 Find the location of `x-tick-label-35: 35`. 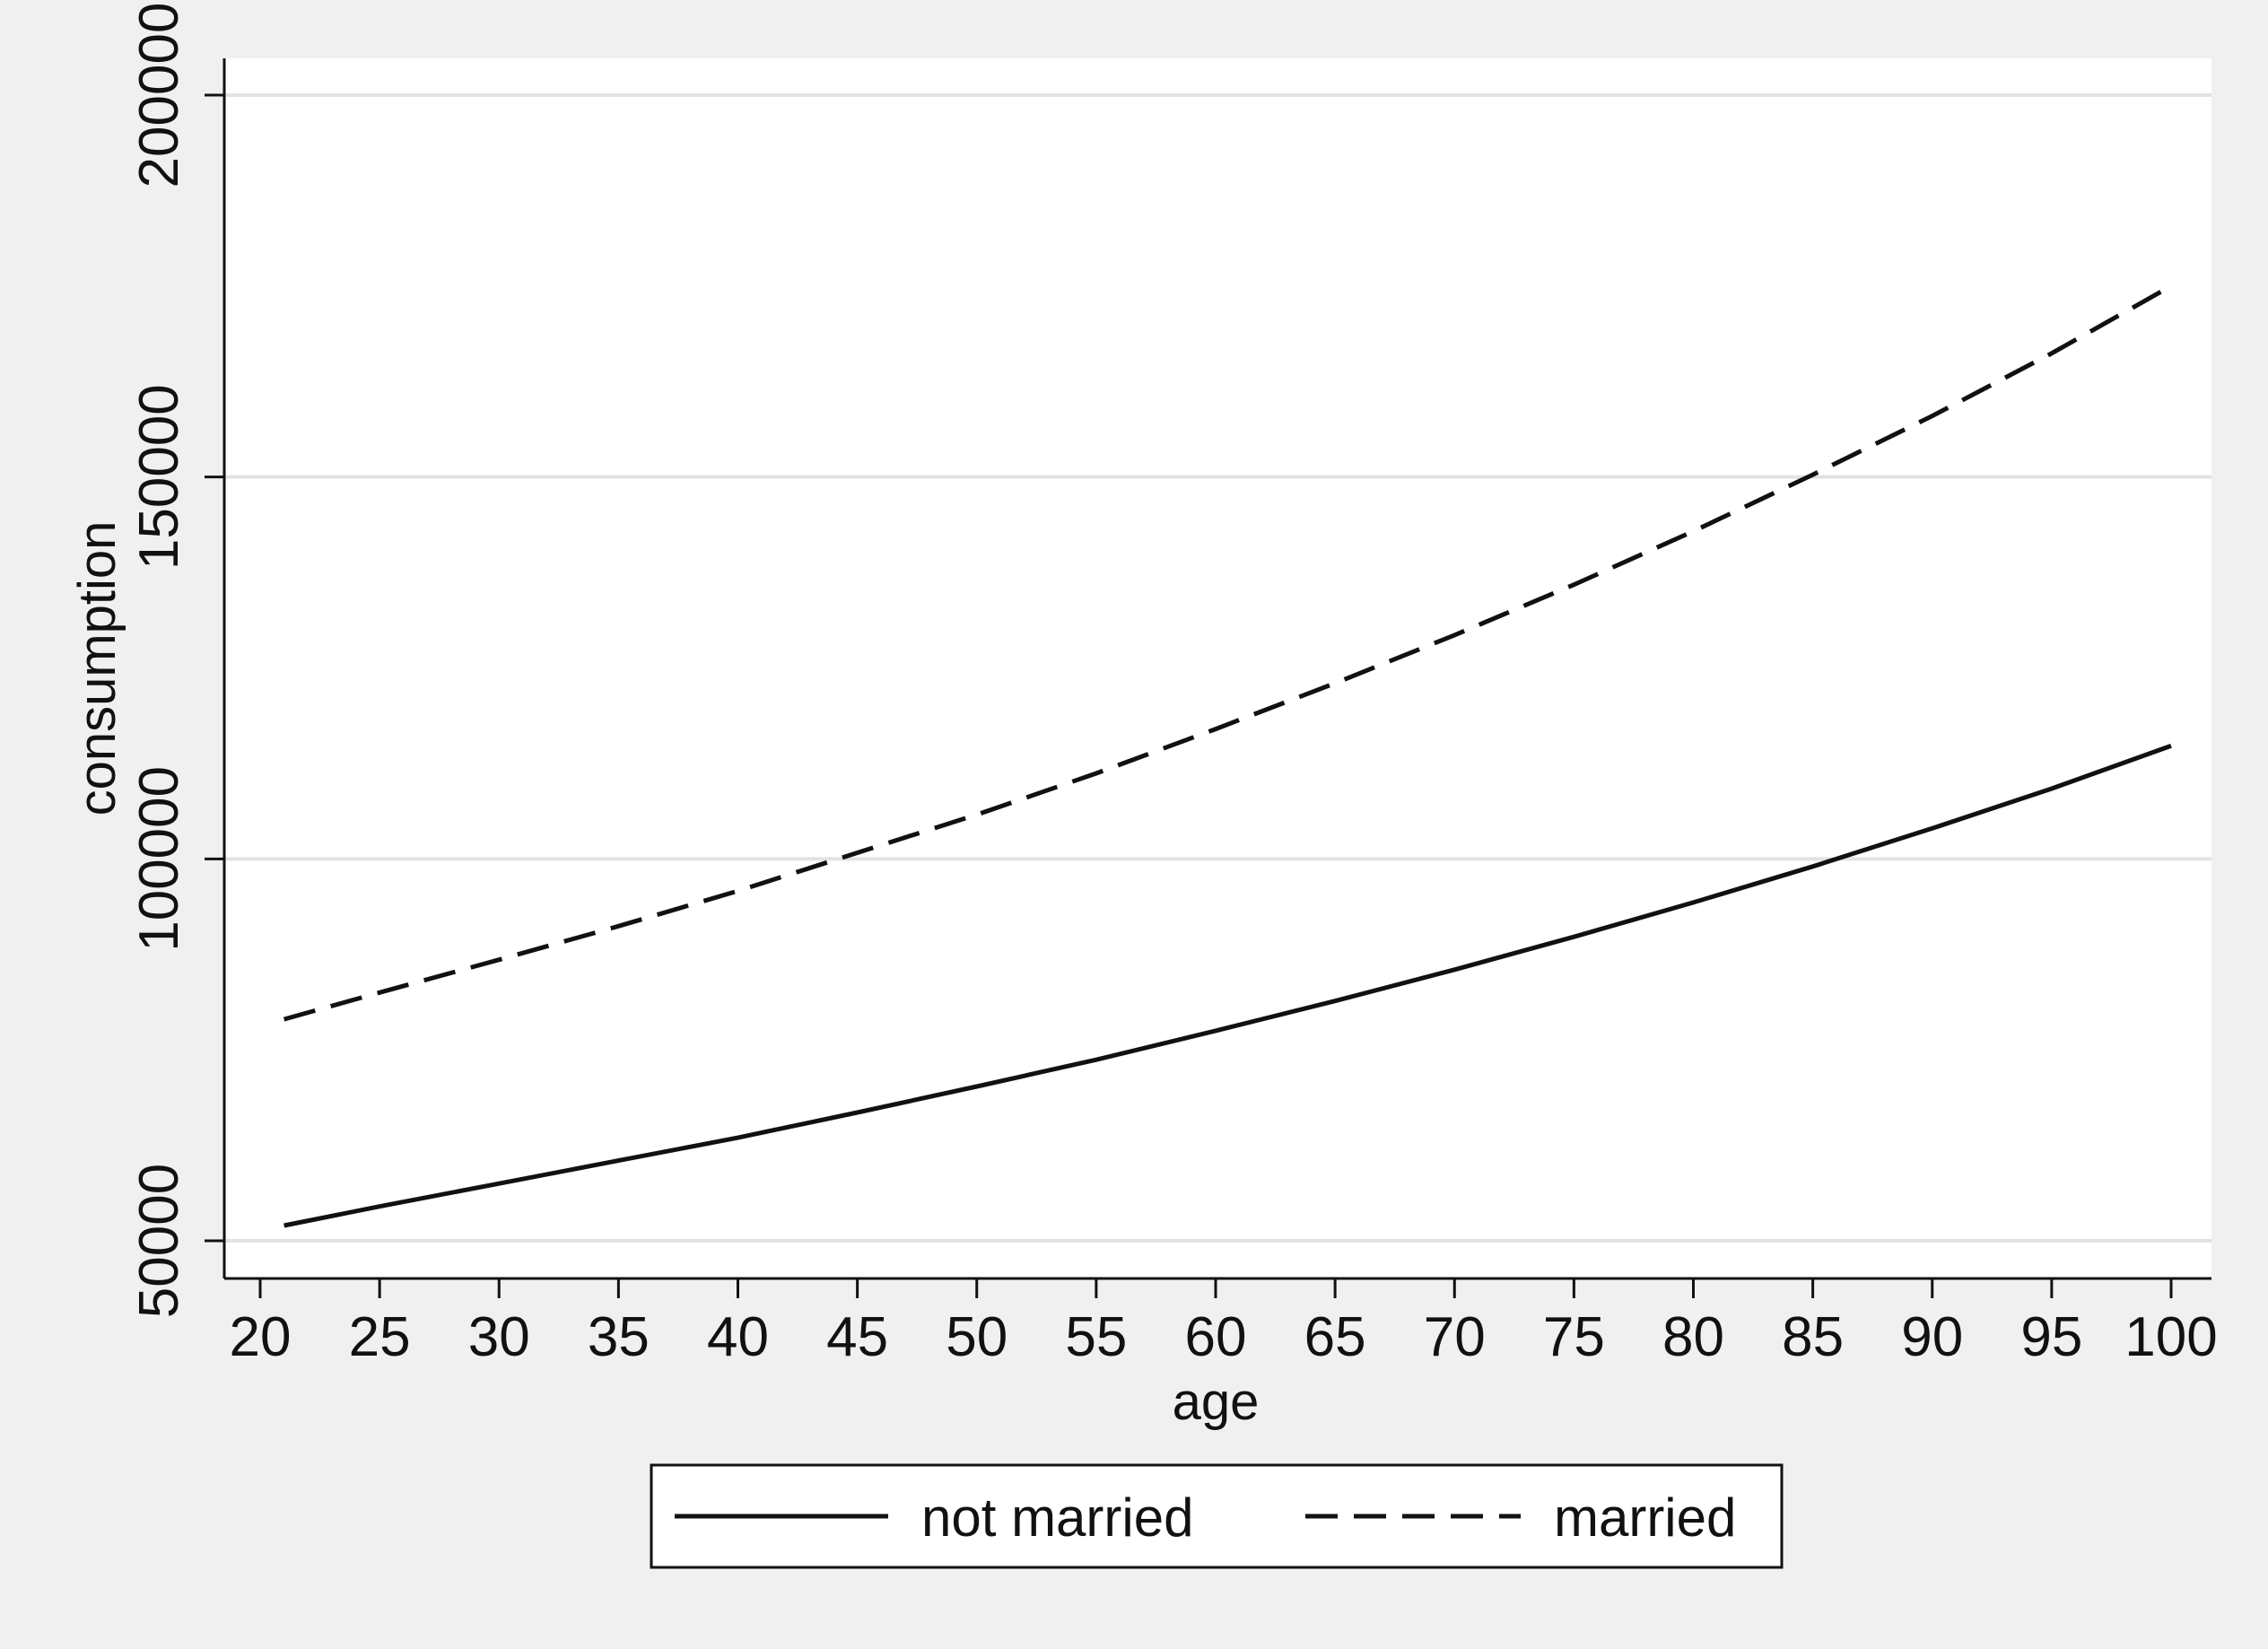

x-tick-label-35: 35 is located at coordinates (619, 1337).